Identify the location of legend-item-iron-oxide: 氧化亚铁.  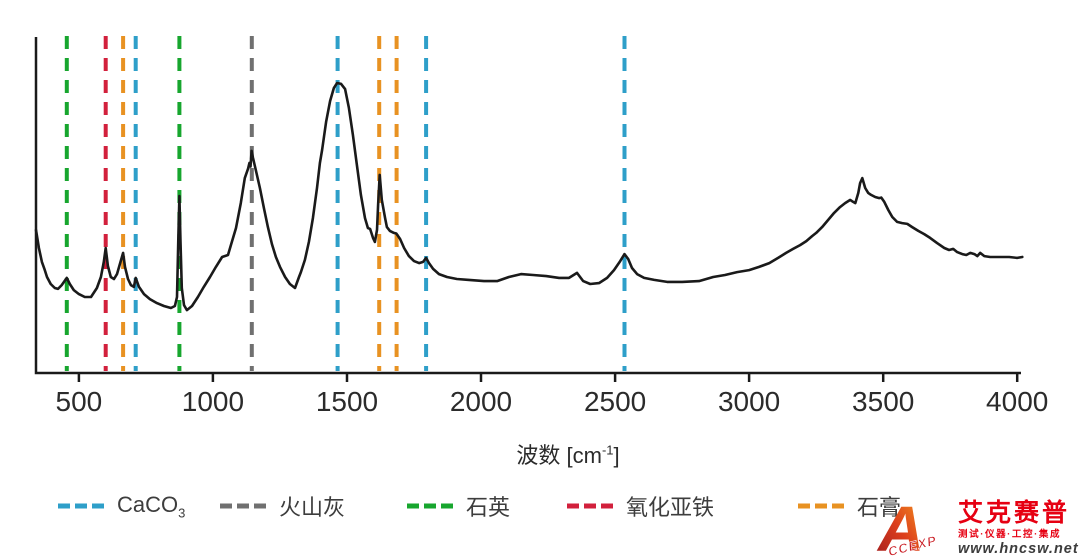
(640, 506).